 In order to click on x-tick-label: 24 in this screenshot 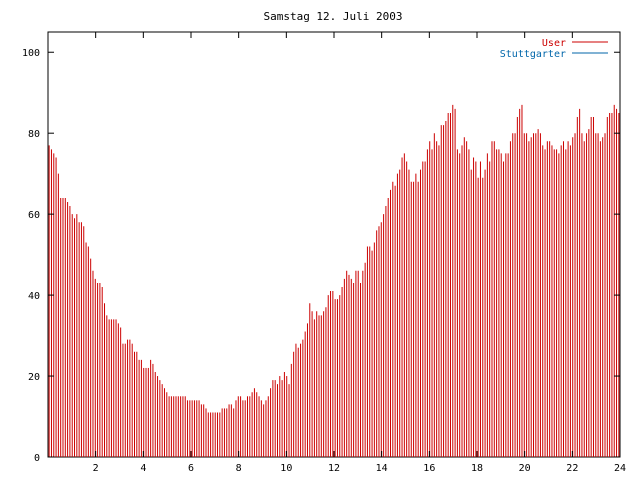, I will do `click(620, 468)`.